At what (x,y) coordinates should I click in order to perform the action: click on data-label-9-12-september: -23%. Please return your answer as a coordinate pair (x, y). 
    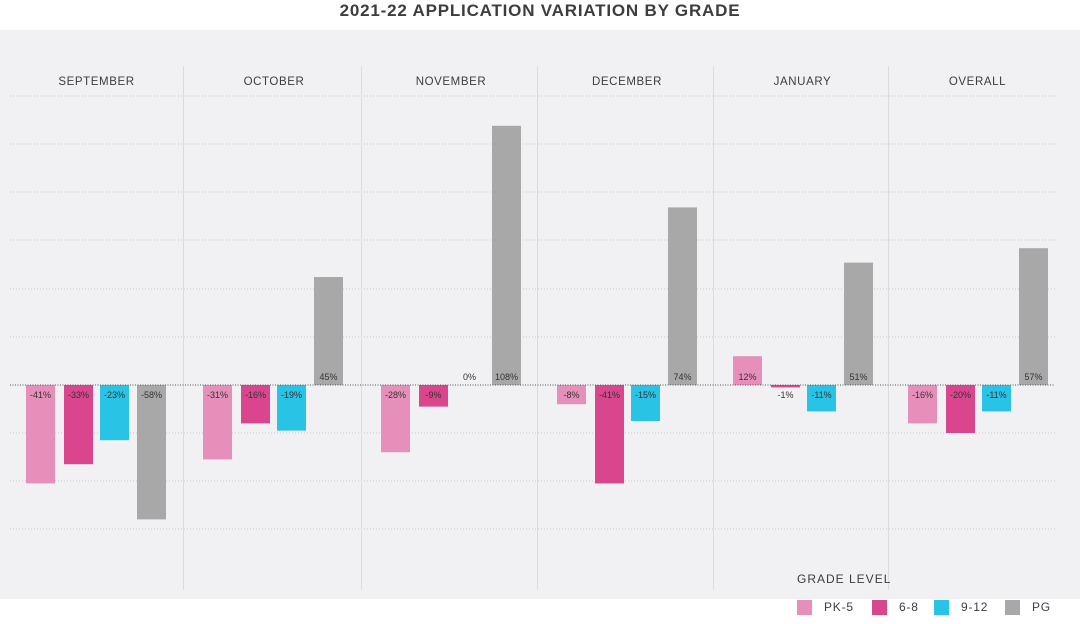
    Looking at the image, I should click on (114, 395).